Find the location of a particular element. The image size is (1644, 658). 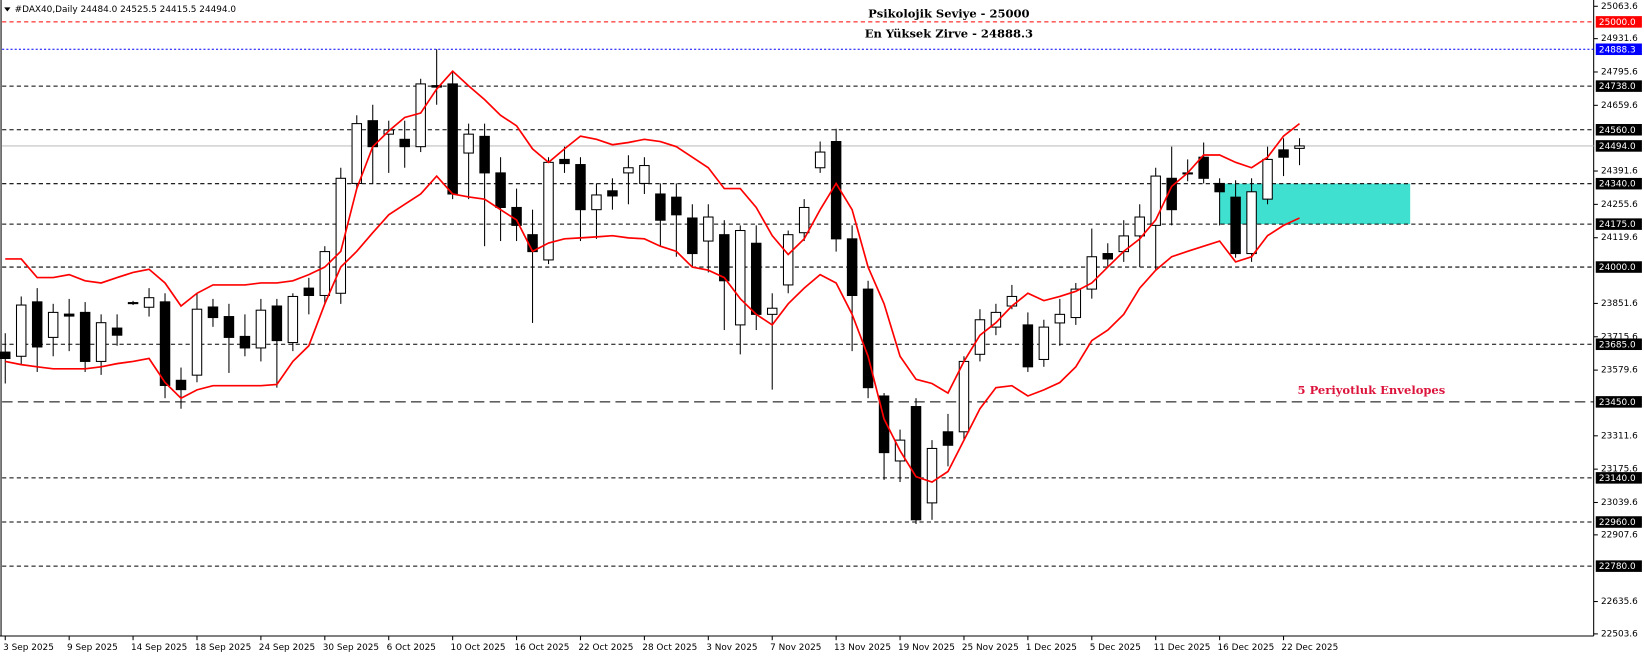

y-tick-label: 23715.6 is located at coordinates (1619, 337).